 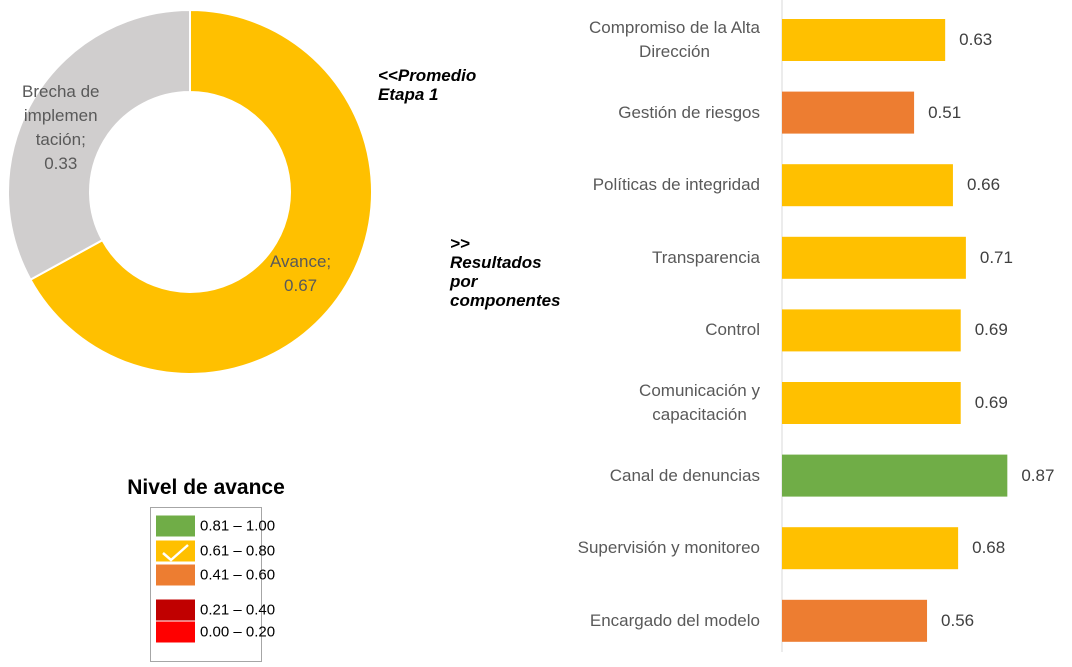 I want to click on annotation: >> Resultados por componentes, so click(x=505, y=272).